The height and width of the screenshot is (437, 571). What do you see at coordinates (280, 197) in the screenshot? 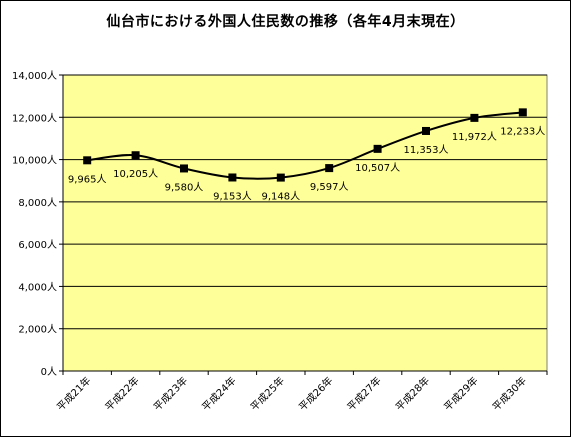
I see `data-label: 9,148人` at bounding box center [280, 197].